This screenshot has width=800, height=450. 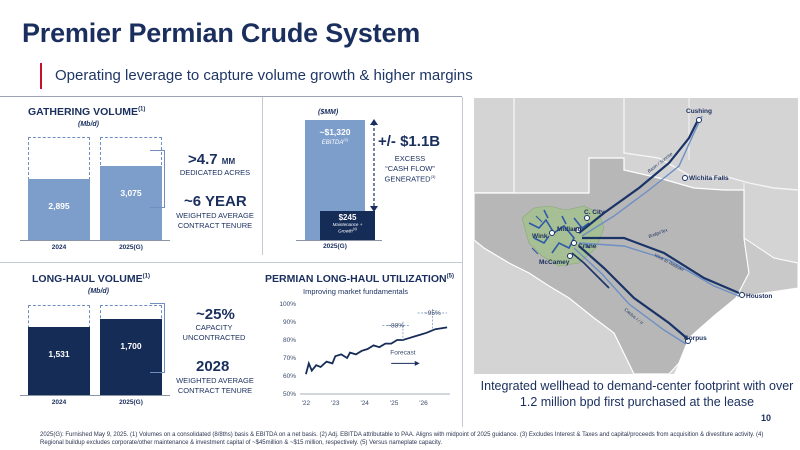 What do you see at coordinates (41, 76) in the screenshot?
I see `accent-bar` at bounding box center [41, 76].